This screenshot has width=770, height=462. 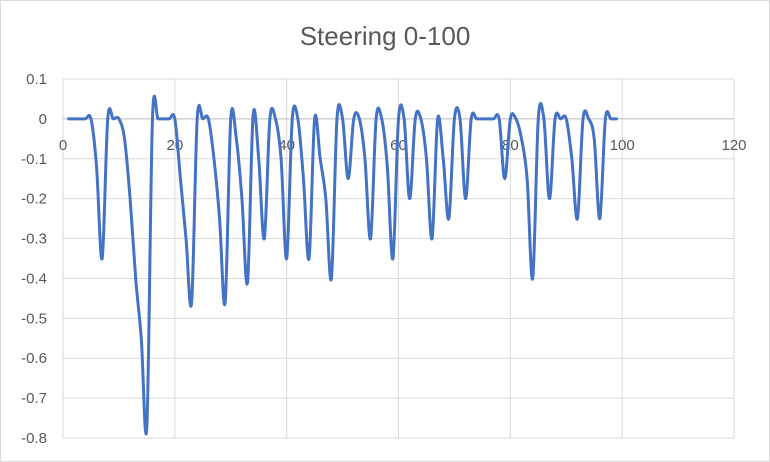 What do you see at coordinates (34, 159) in the screenshot?
I see `y-tick-label: -0.1` at bounding box center [34, 159].